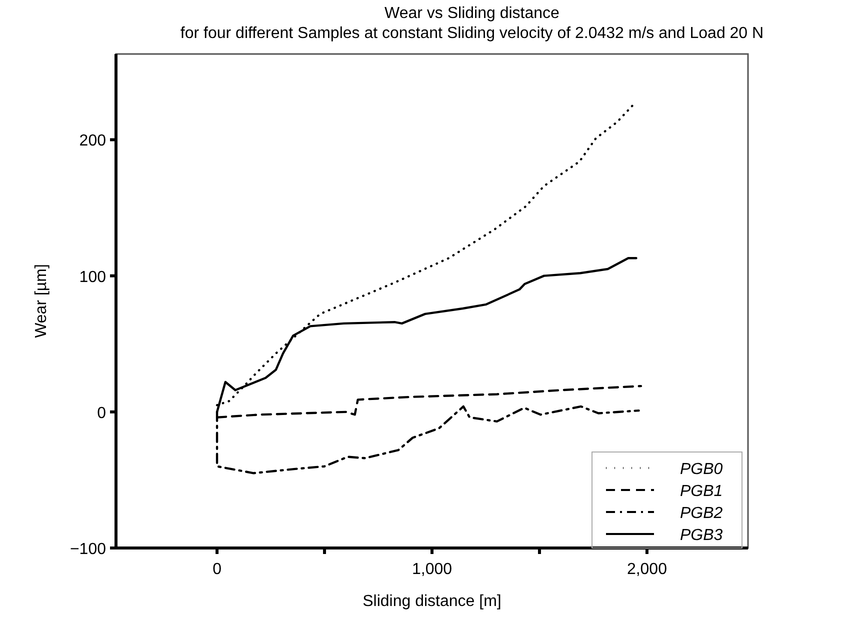  What do you see at coordinates (41, 301) in the screenshot?
I see `y-axis-title: Wear [µm]` at bounding box center [41, 301].